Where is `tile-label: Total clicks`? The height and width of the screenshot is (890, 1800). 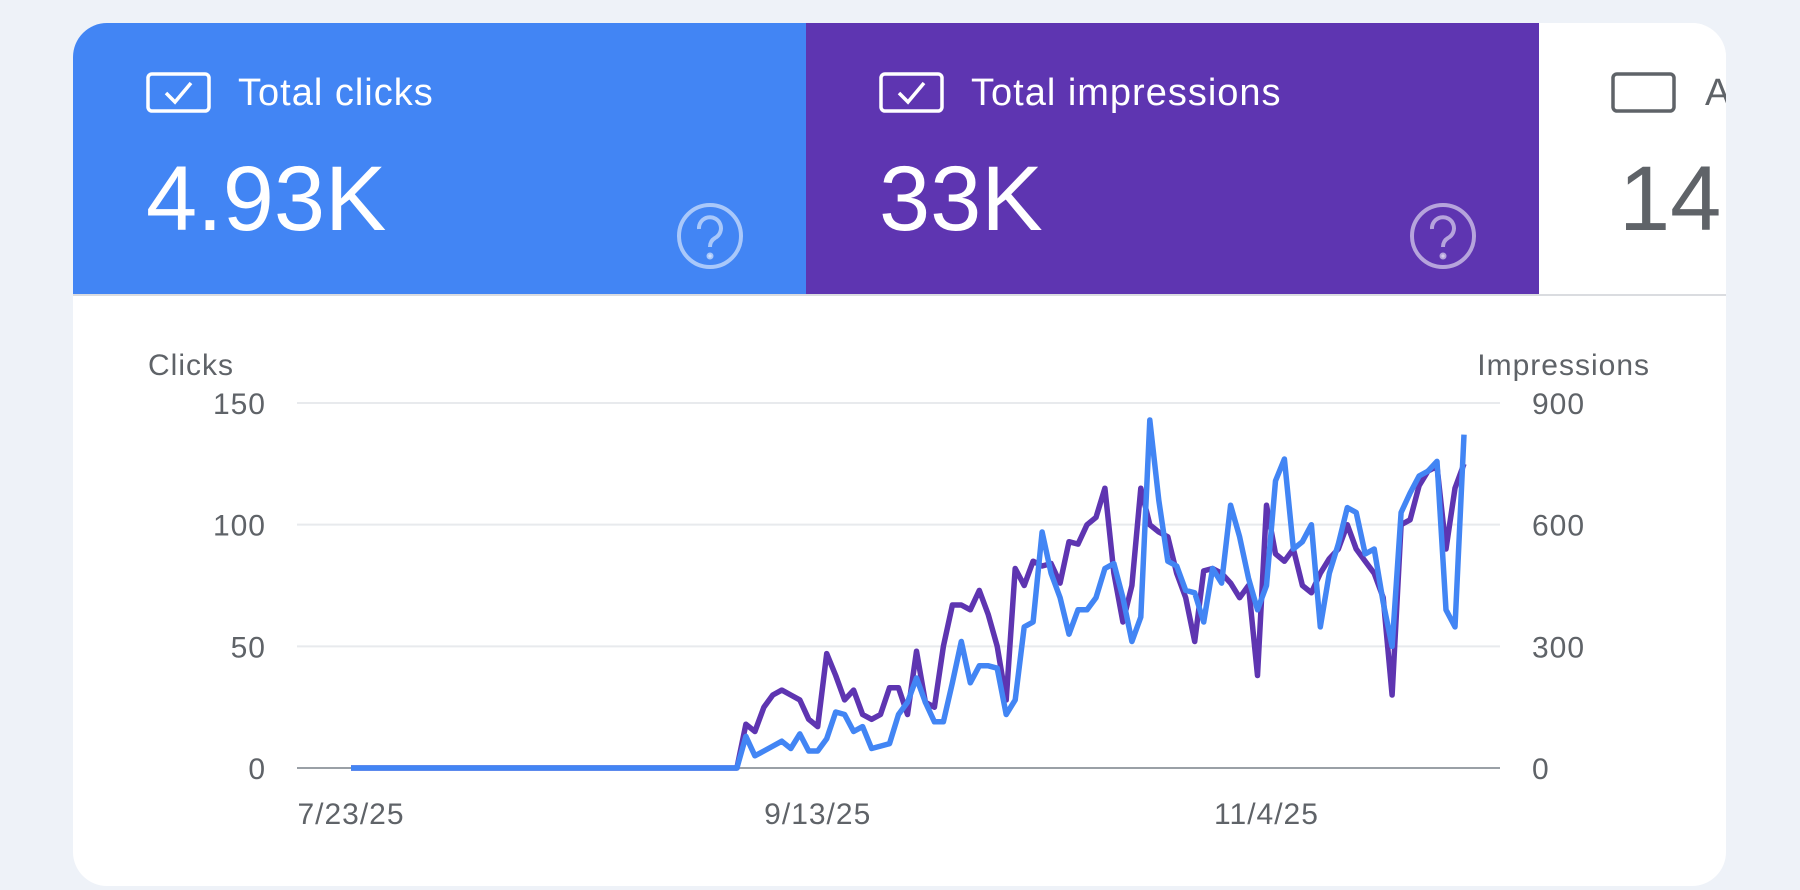
tile-label: Total clicks is located at coordinates (336, 93).